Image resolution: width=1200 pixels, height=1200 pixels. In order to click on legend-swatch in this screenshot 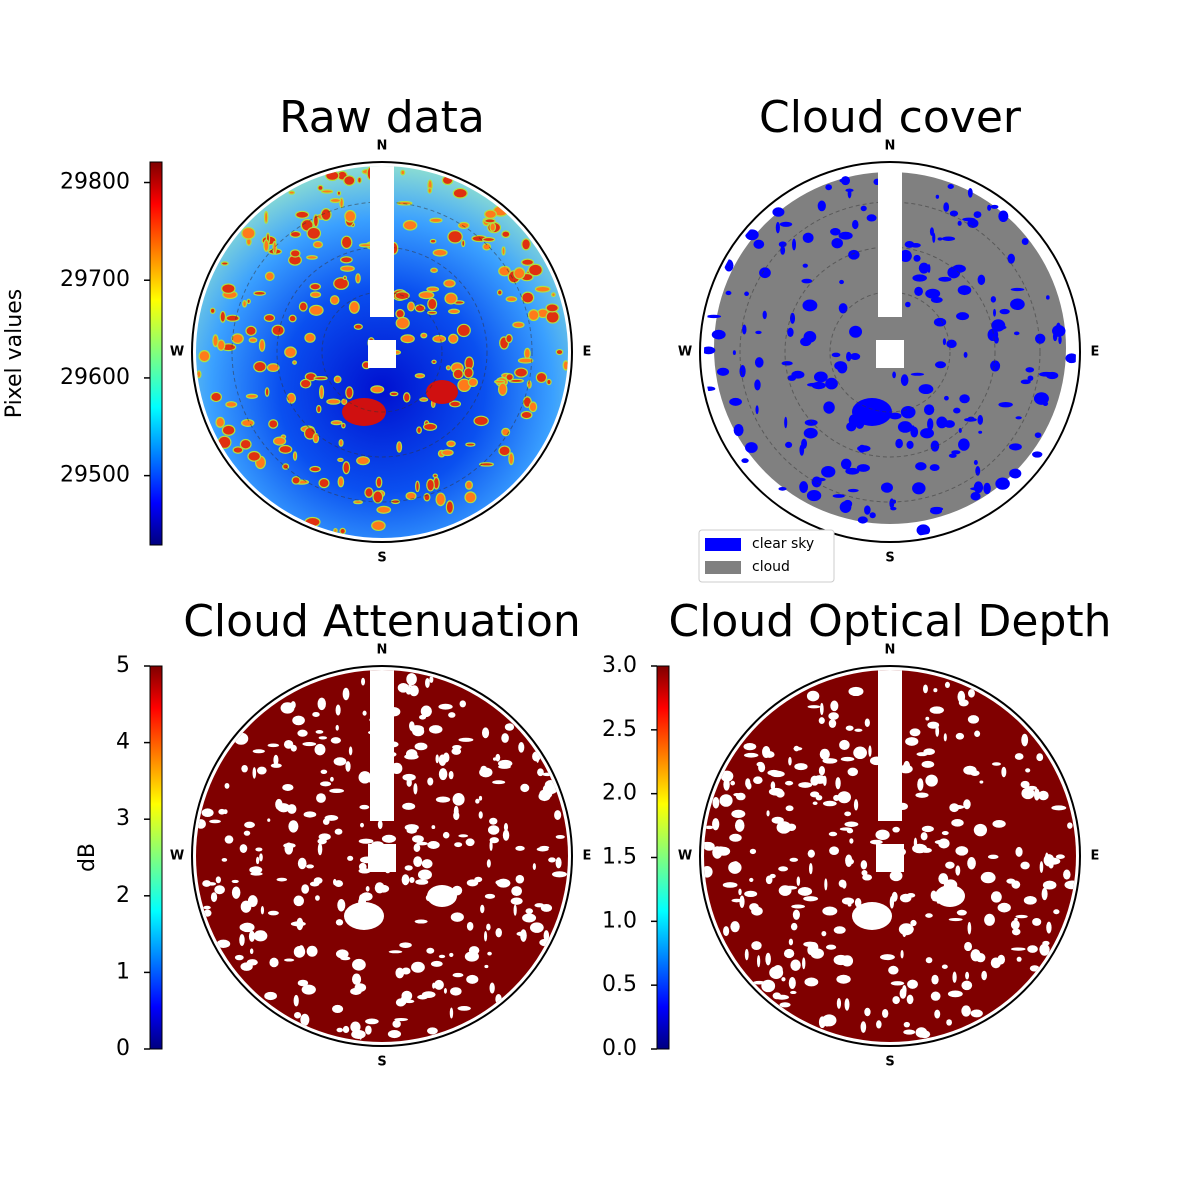, I will do `click(723, 544)`.